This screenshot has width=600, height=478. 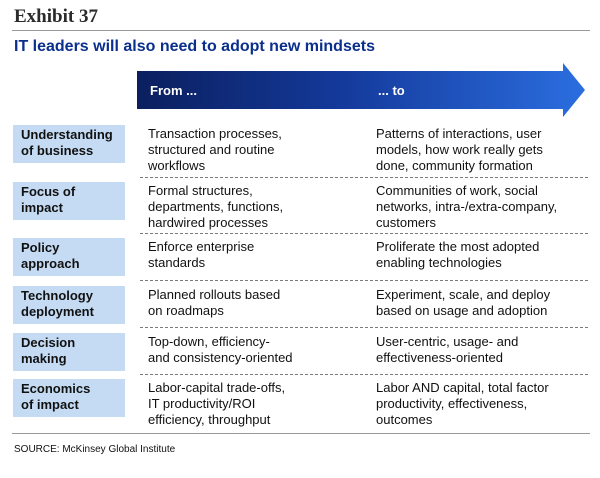 I want to click on from-line: Transaction processes,, so click(x=215, y=133).